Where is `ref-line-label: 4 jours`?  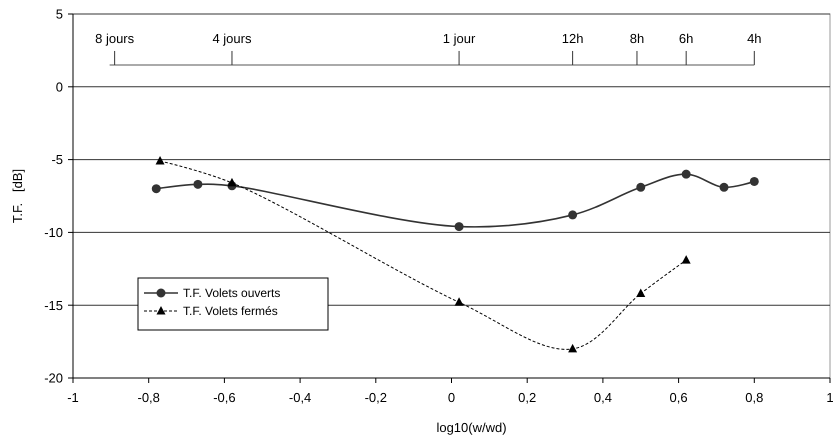
ref-line-label: 4 jours is located at coordinates (232, 38).